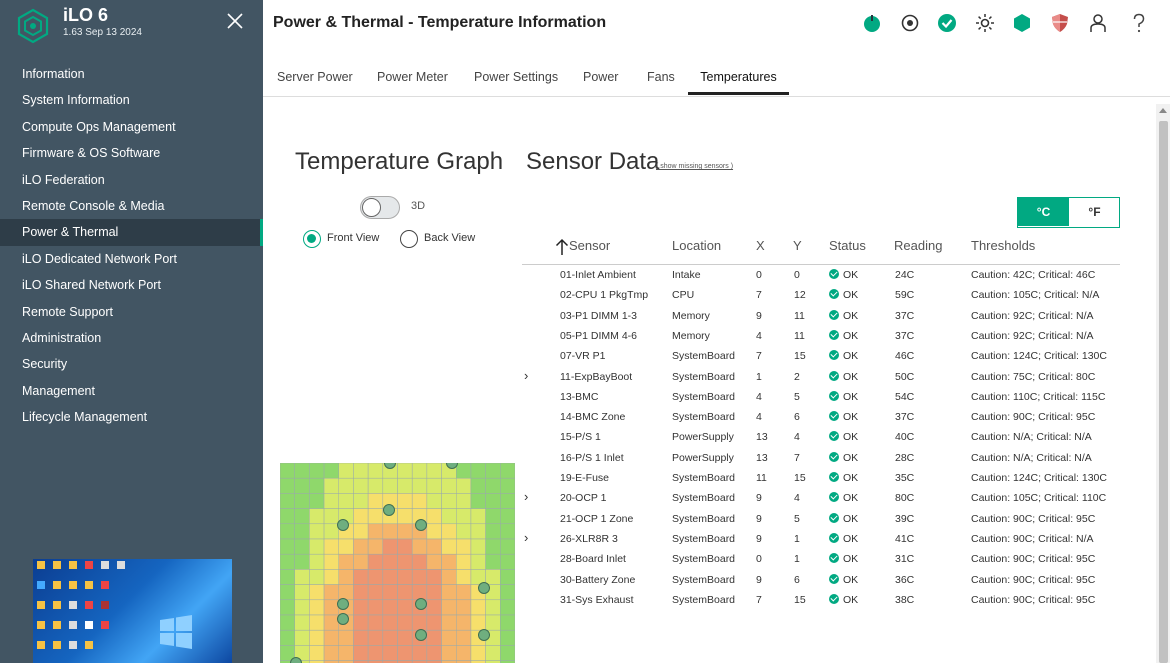 The width and height of the screenshot is (1170, 663). Describe the element at coordinates (985, 23) in the screenshot. I see `brightness-icon` at that location.